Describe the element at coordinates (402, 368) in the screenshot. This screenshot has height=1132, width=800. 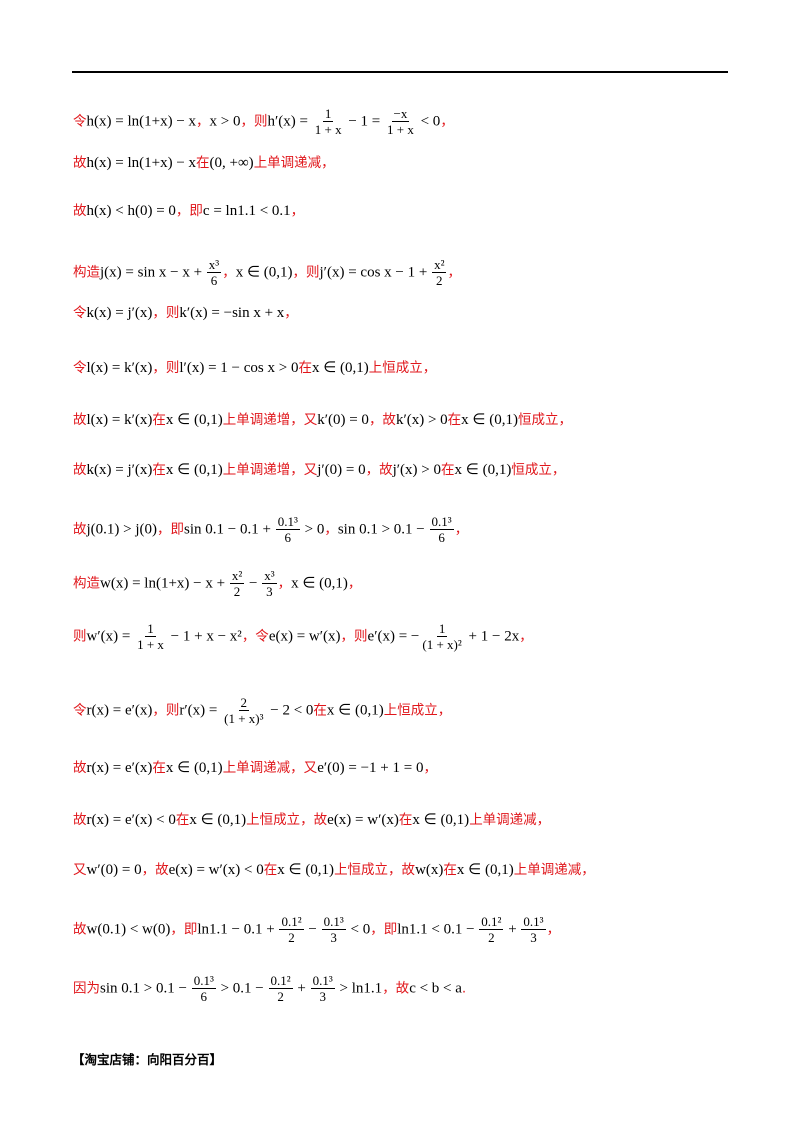
I see `annotation-text: 上恒成立，` at that location.